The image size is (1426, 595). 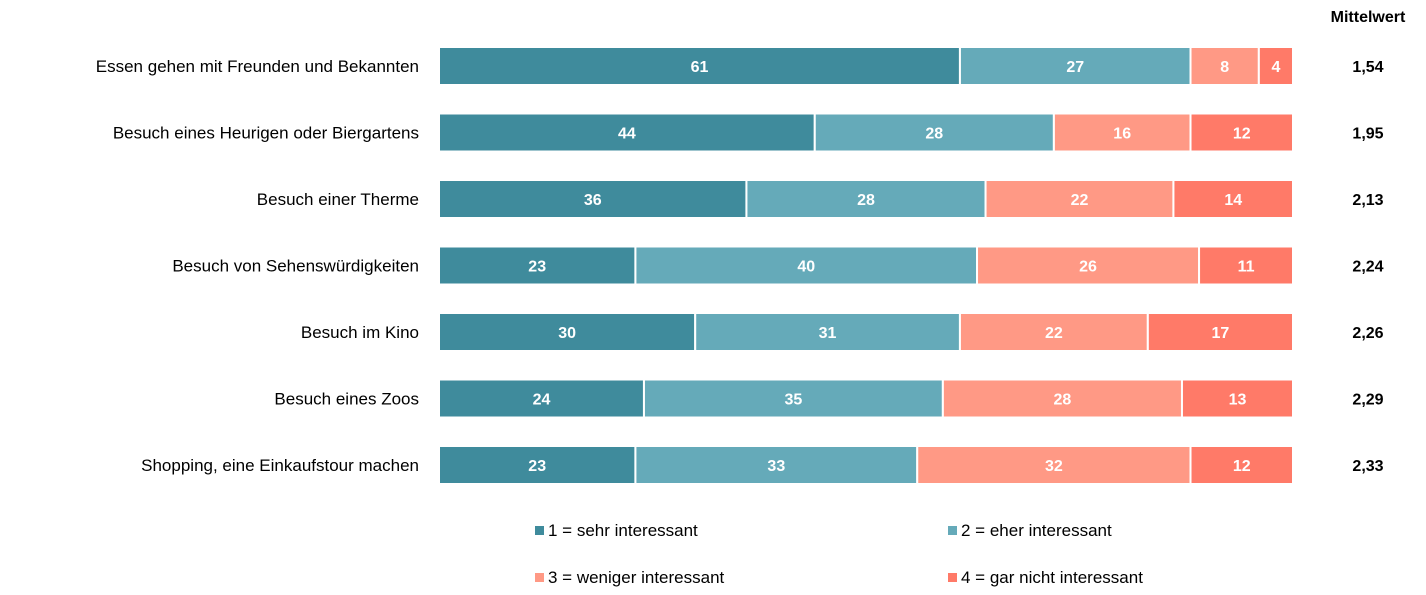 What do you see at coordinates (338, 199) in the screenshot?
I see `category-label: Besuch einer Therme` at bounding box center [338, 199].